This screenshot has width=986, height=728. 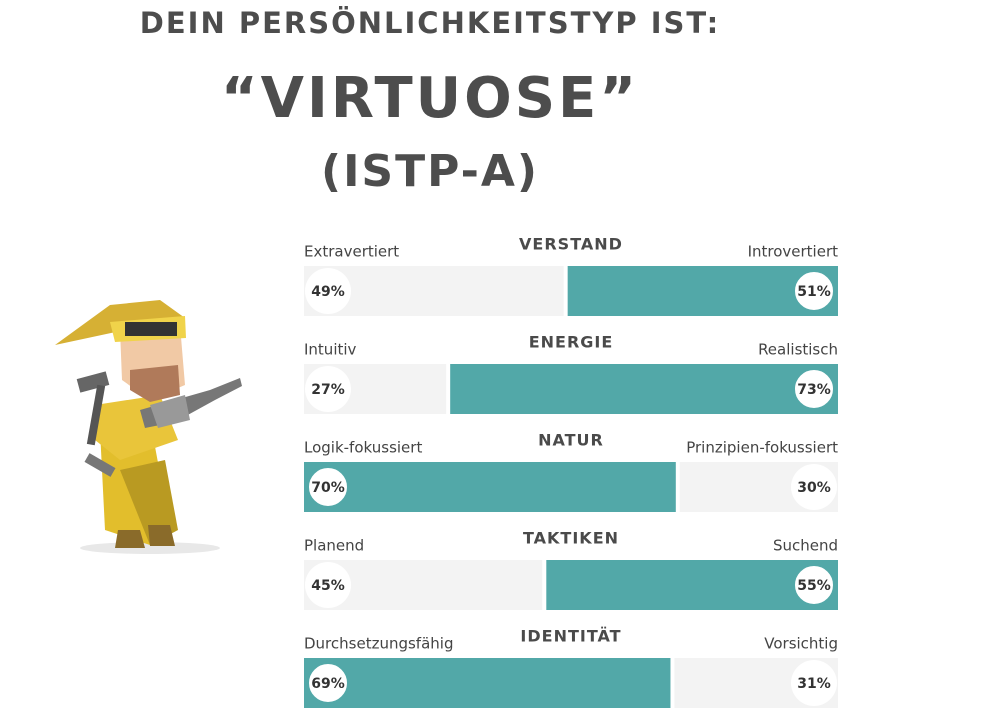 I want to click on trait-name: VERSTAND, so click(x=571, y=244).